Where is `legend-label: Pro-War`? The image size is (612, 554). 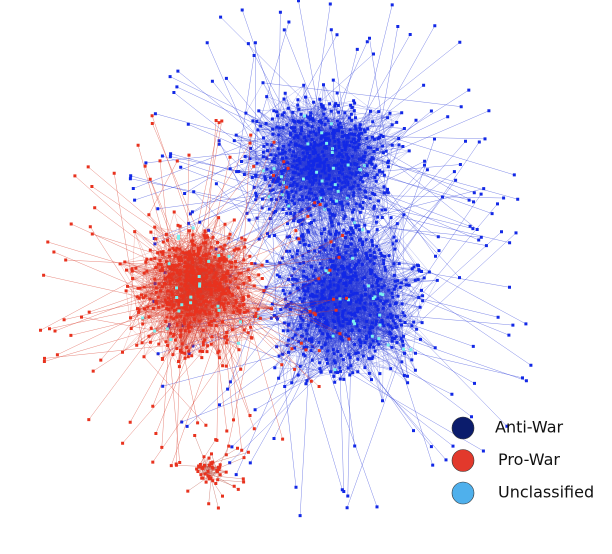
legend-label: Pro-War is located at coordinates (529, 459).